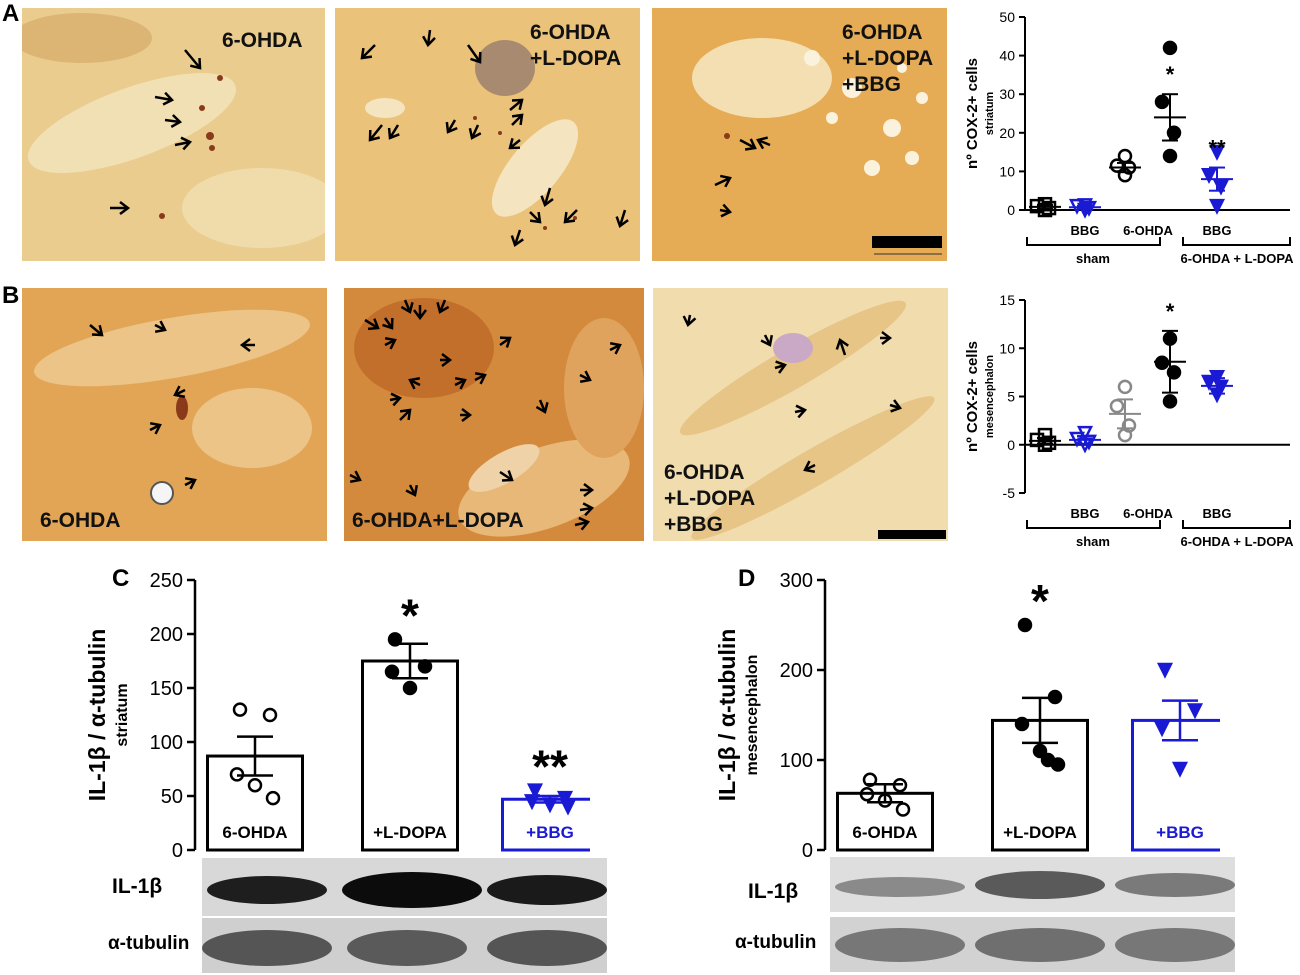 The width and height of the screenshot is (1300, 975). Describe the element at coordinates (990, 396) in the screenshot. I see `y-axis-sublabel: mesencephalon` at that location.